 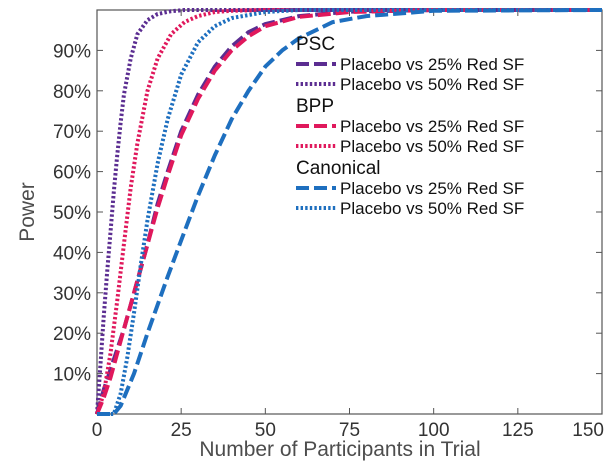 What do you see at coordinates (72, 334) in the screenshot?
I see `y-tick-label: 20%` at bounding box center [72, 334].